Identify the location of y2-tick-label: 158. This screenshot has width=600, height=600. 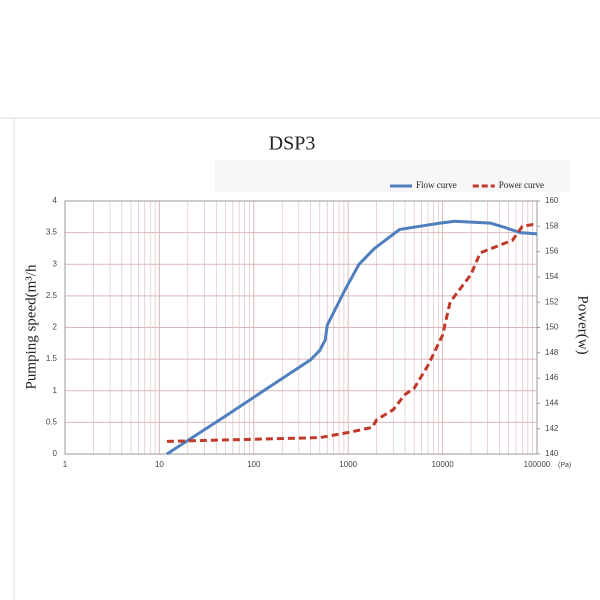
(552, 225).